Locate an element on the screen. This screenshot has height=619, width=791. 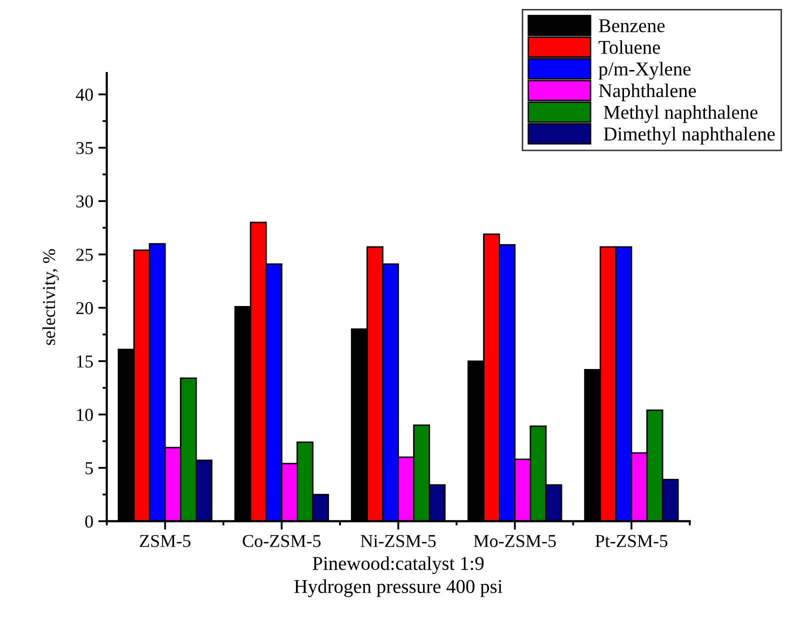
y-axis-title: selectivity, % is located at coordinates (50, 297).